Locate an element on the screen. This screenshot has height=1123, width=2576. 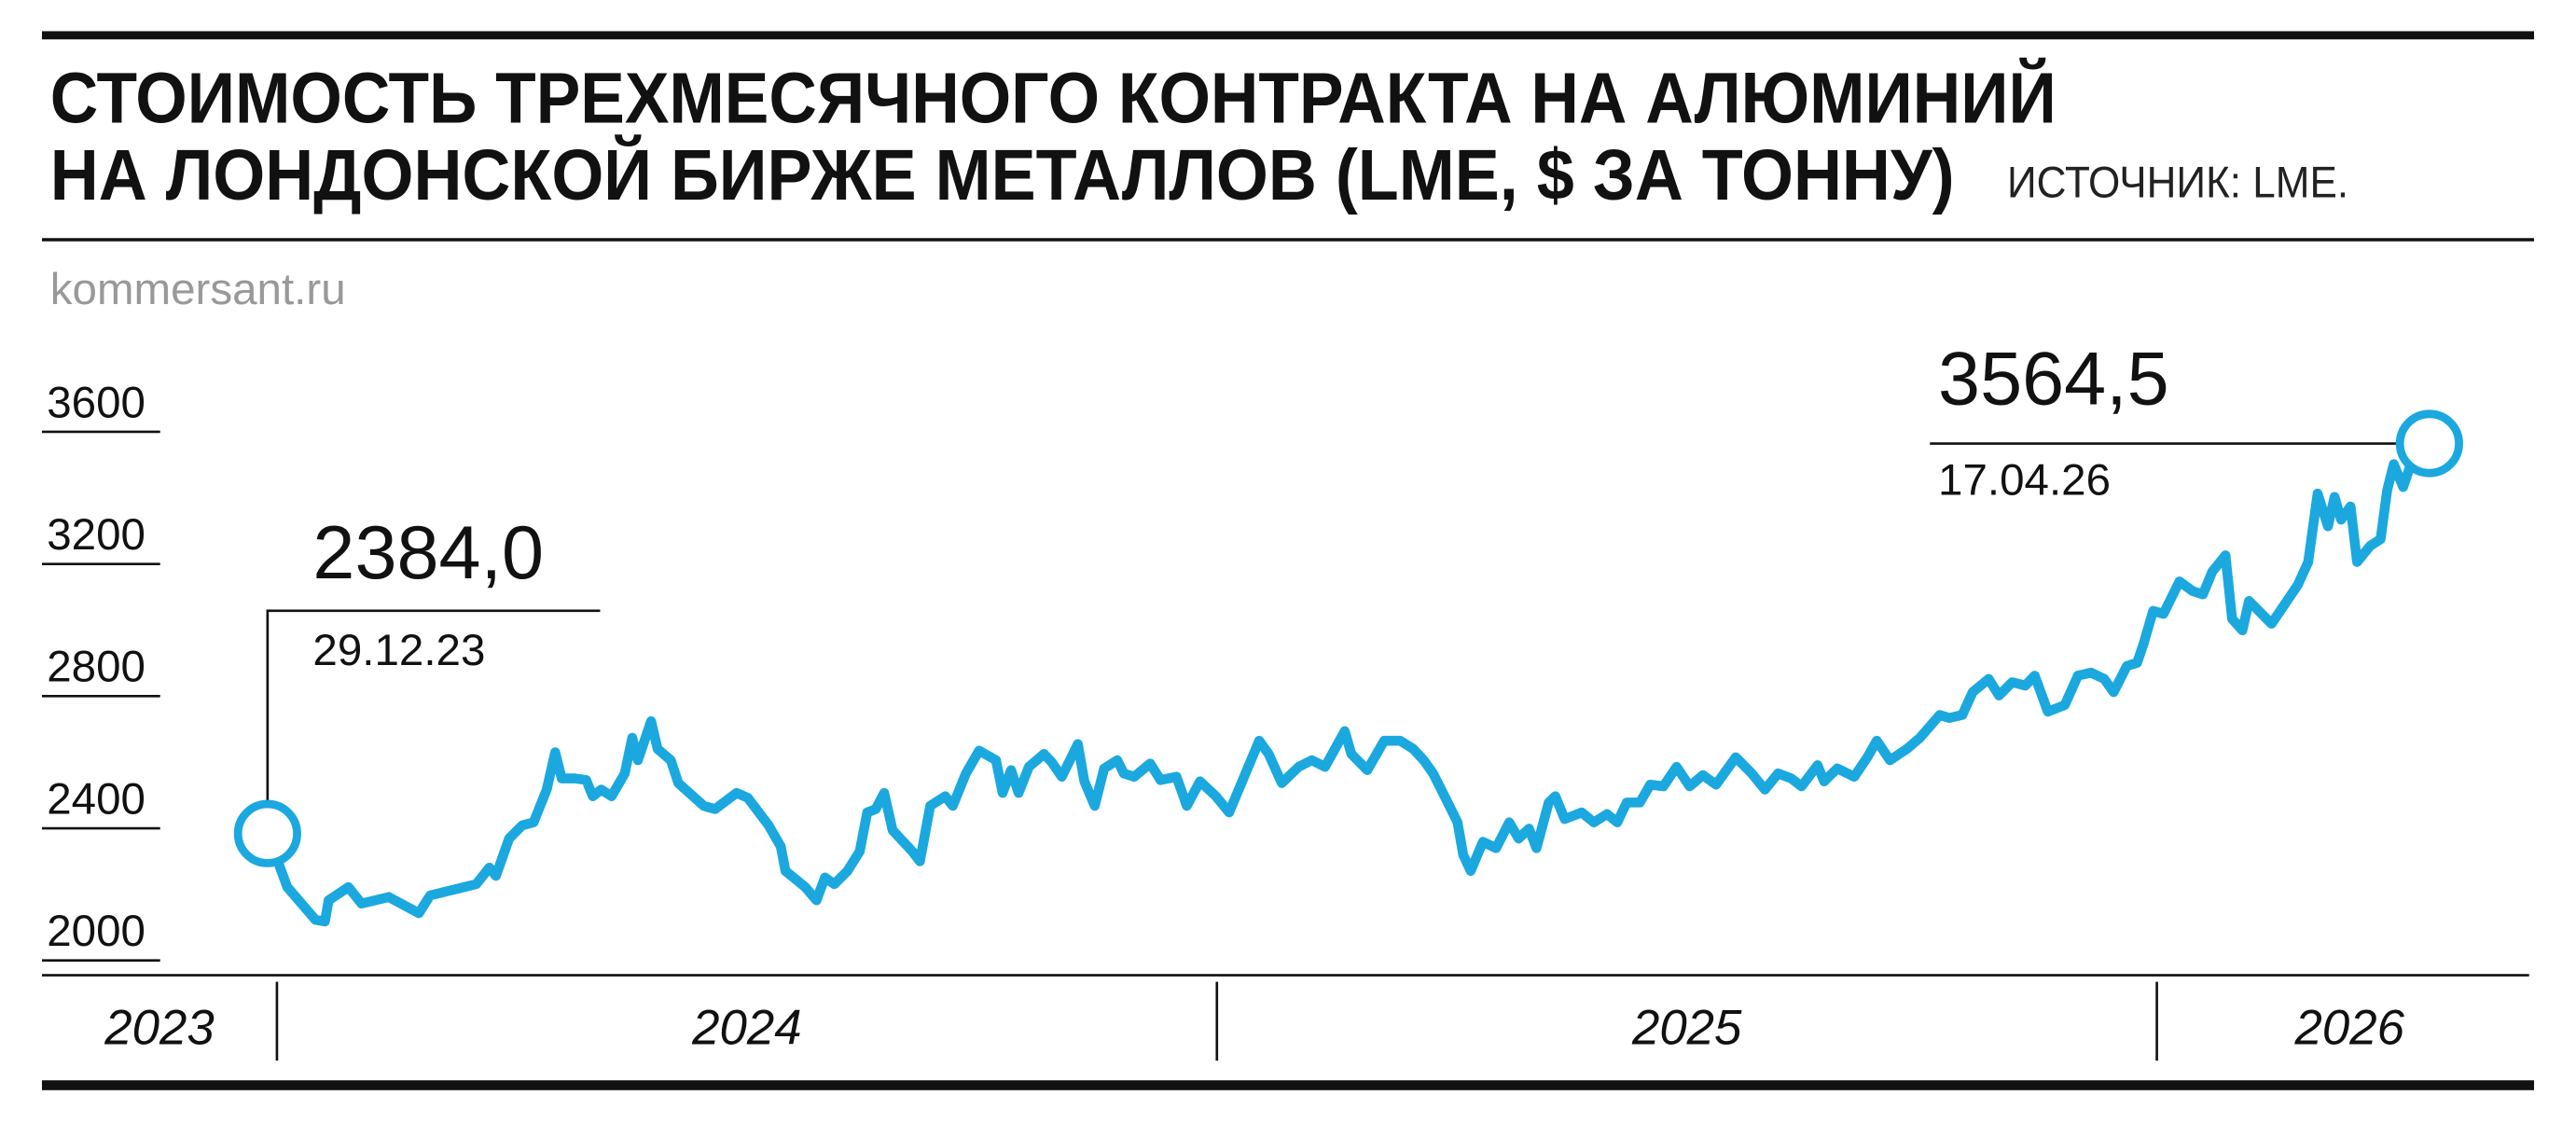
y-tick-label: 3600 is located at coordinates (96, 402).